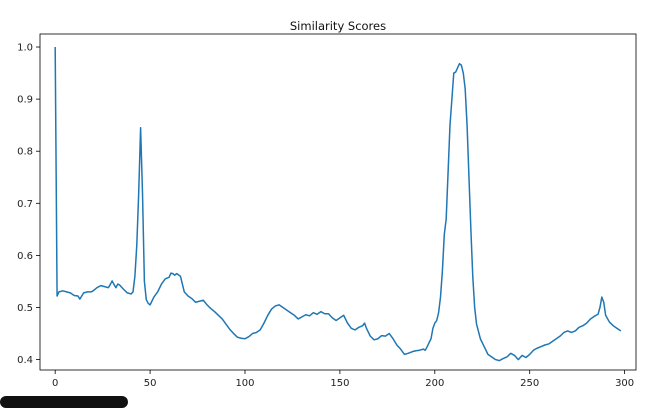 The image size is (654, 408). What do you see at coordinates (150, 383) in the screenshot?
I see `x-tick-label: 50` at bounding box center [150, 383].